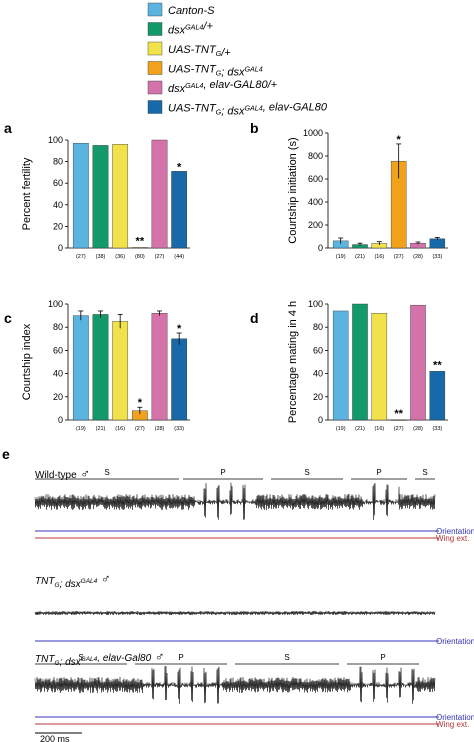  What do you see at coordinates (293, 362) in the screenshot?
I see `y-axis-label: Percentage mating in 4 h` at bounding box center [293, 362].